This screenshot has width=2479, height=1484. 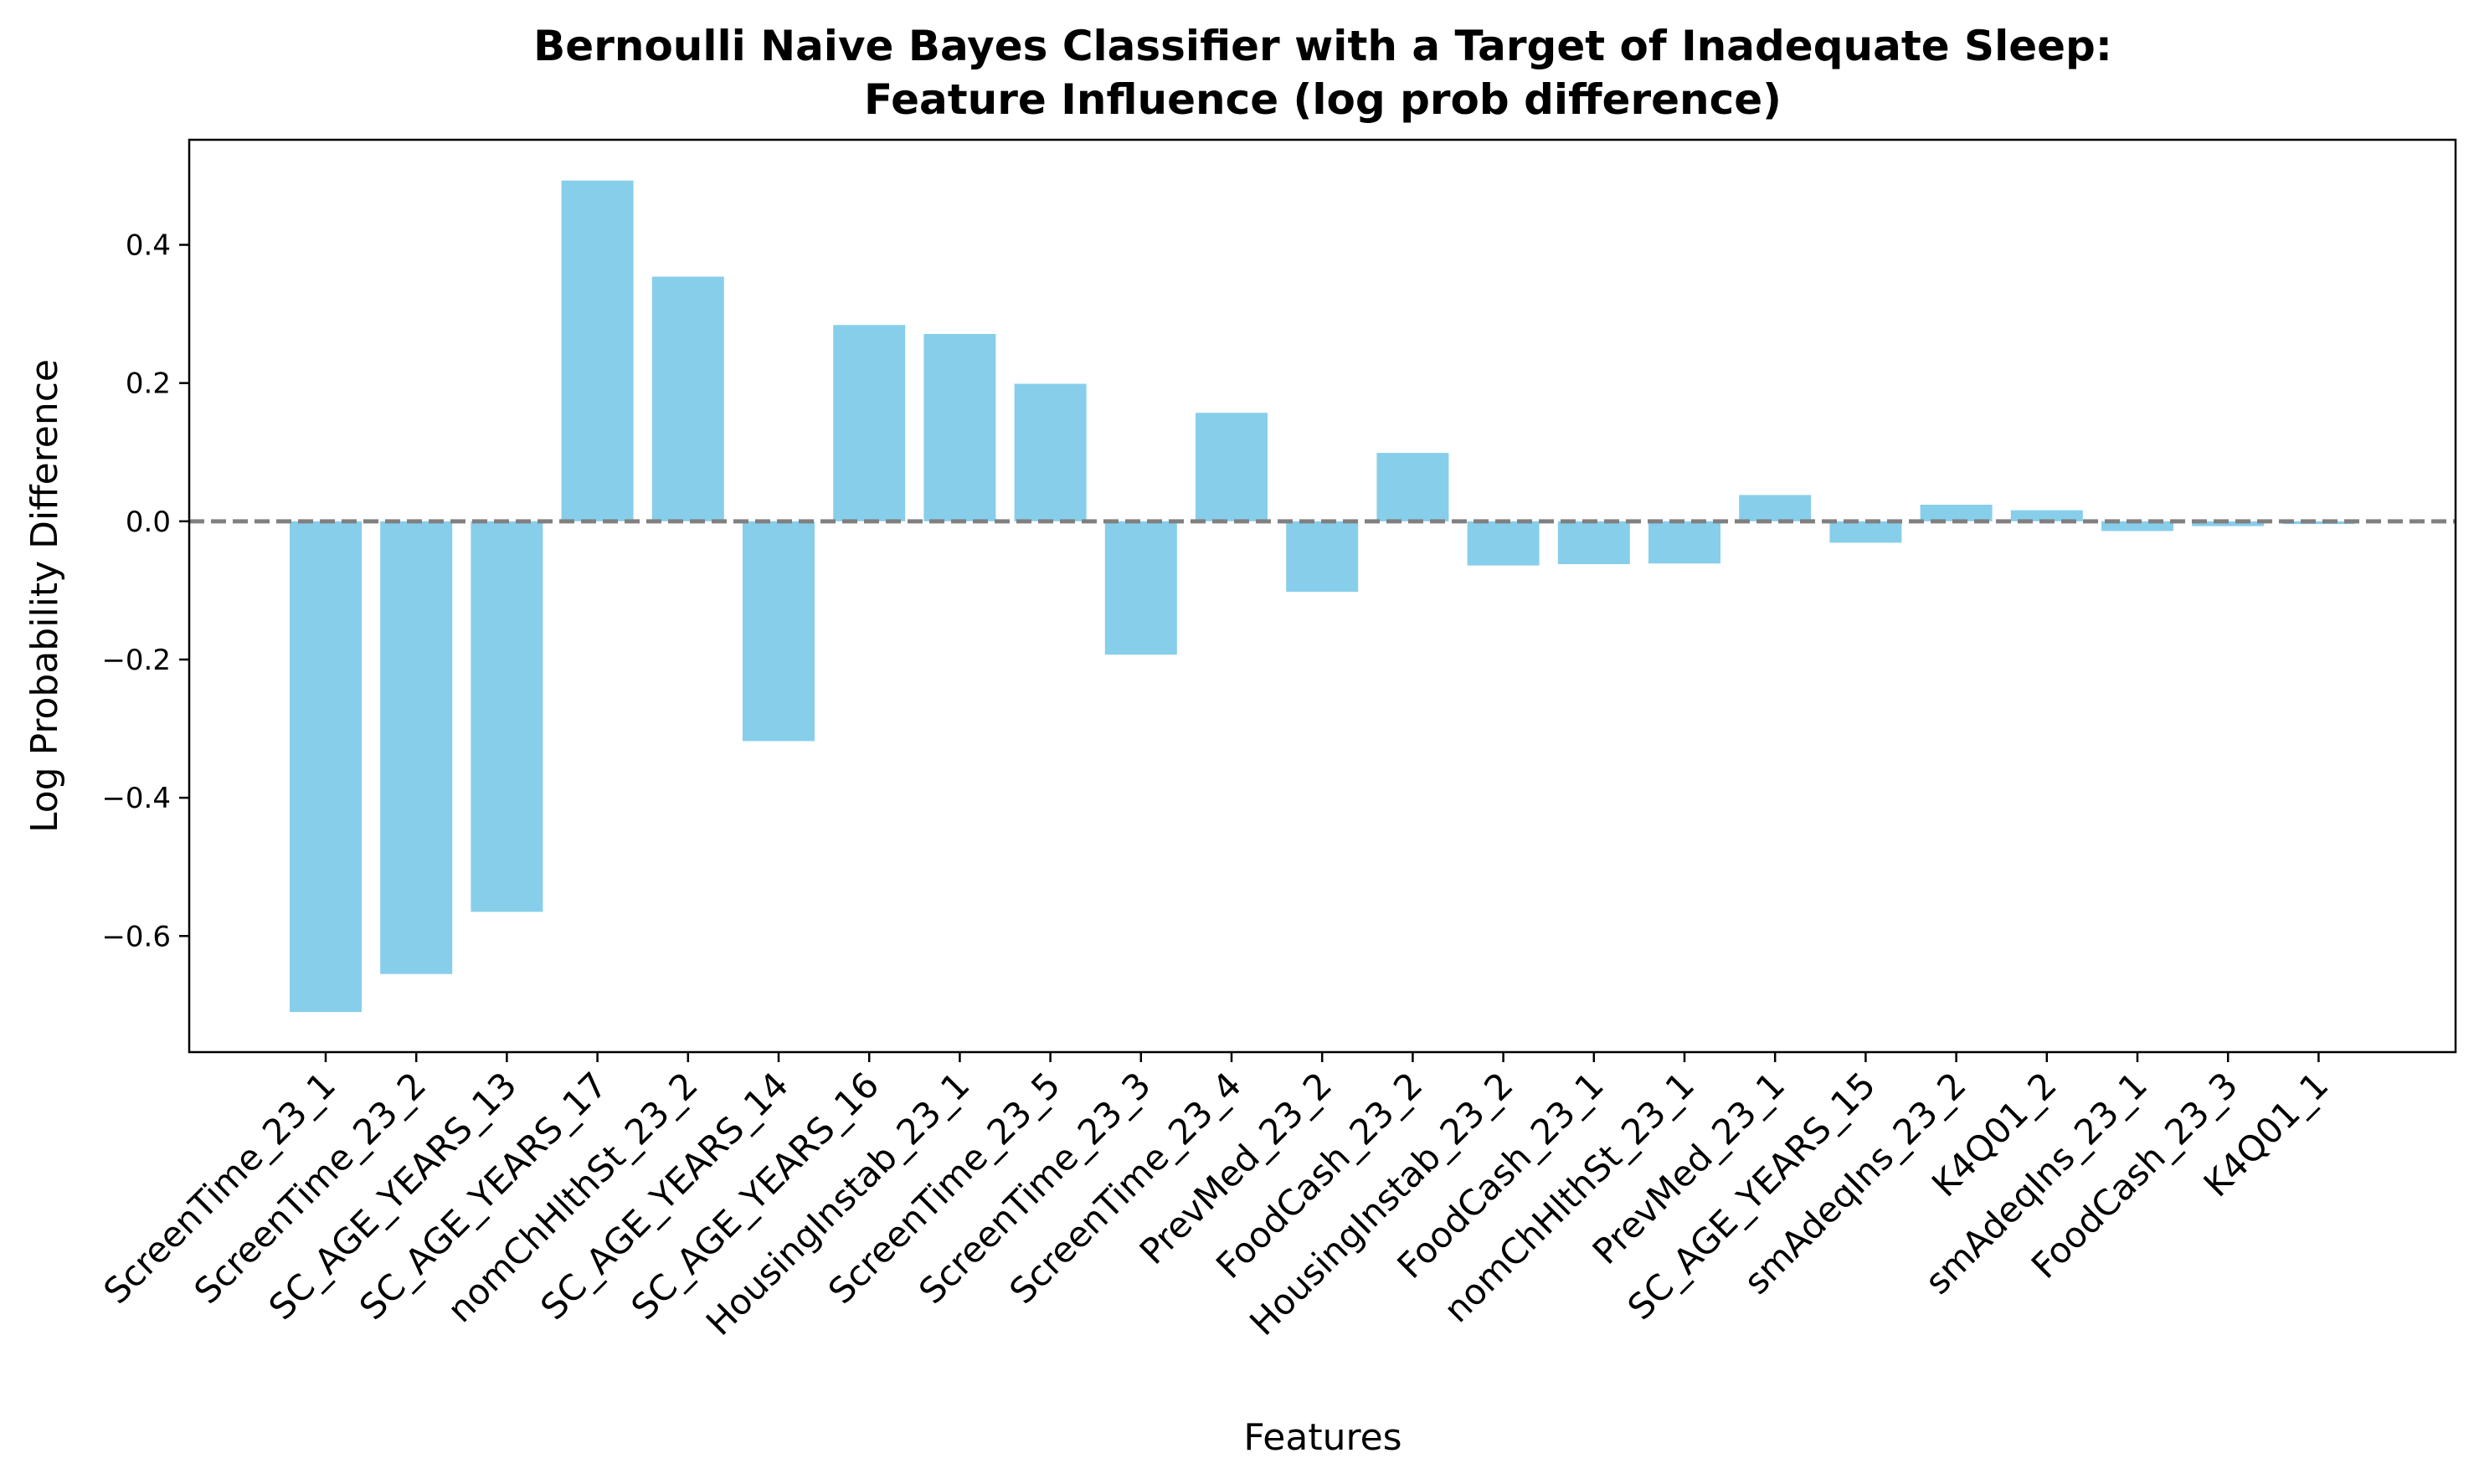 I want to click on x-axis-label: Features, so click(x=1322, y=1437).